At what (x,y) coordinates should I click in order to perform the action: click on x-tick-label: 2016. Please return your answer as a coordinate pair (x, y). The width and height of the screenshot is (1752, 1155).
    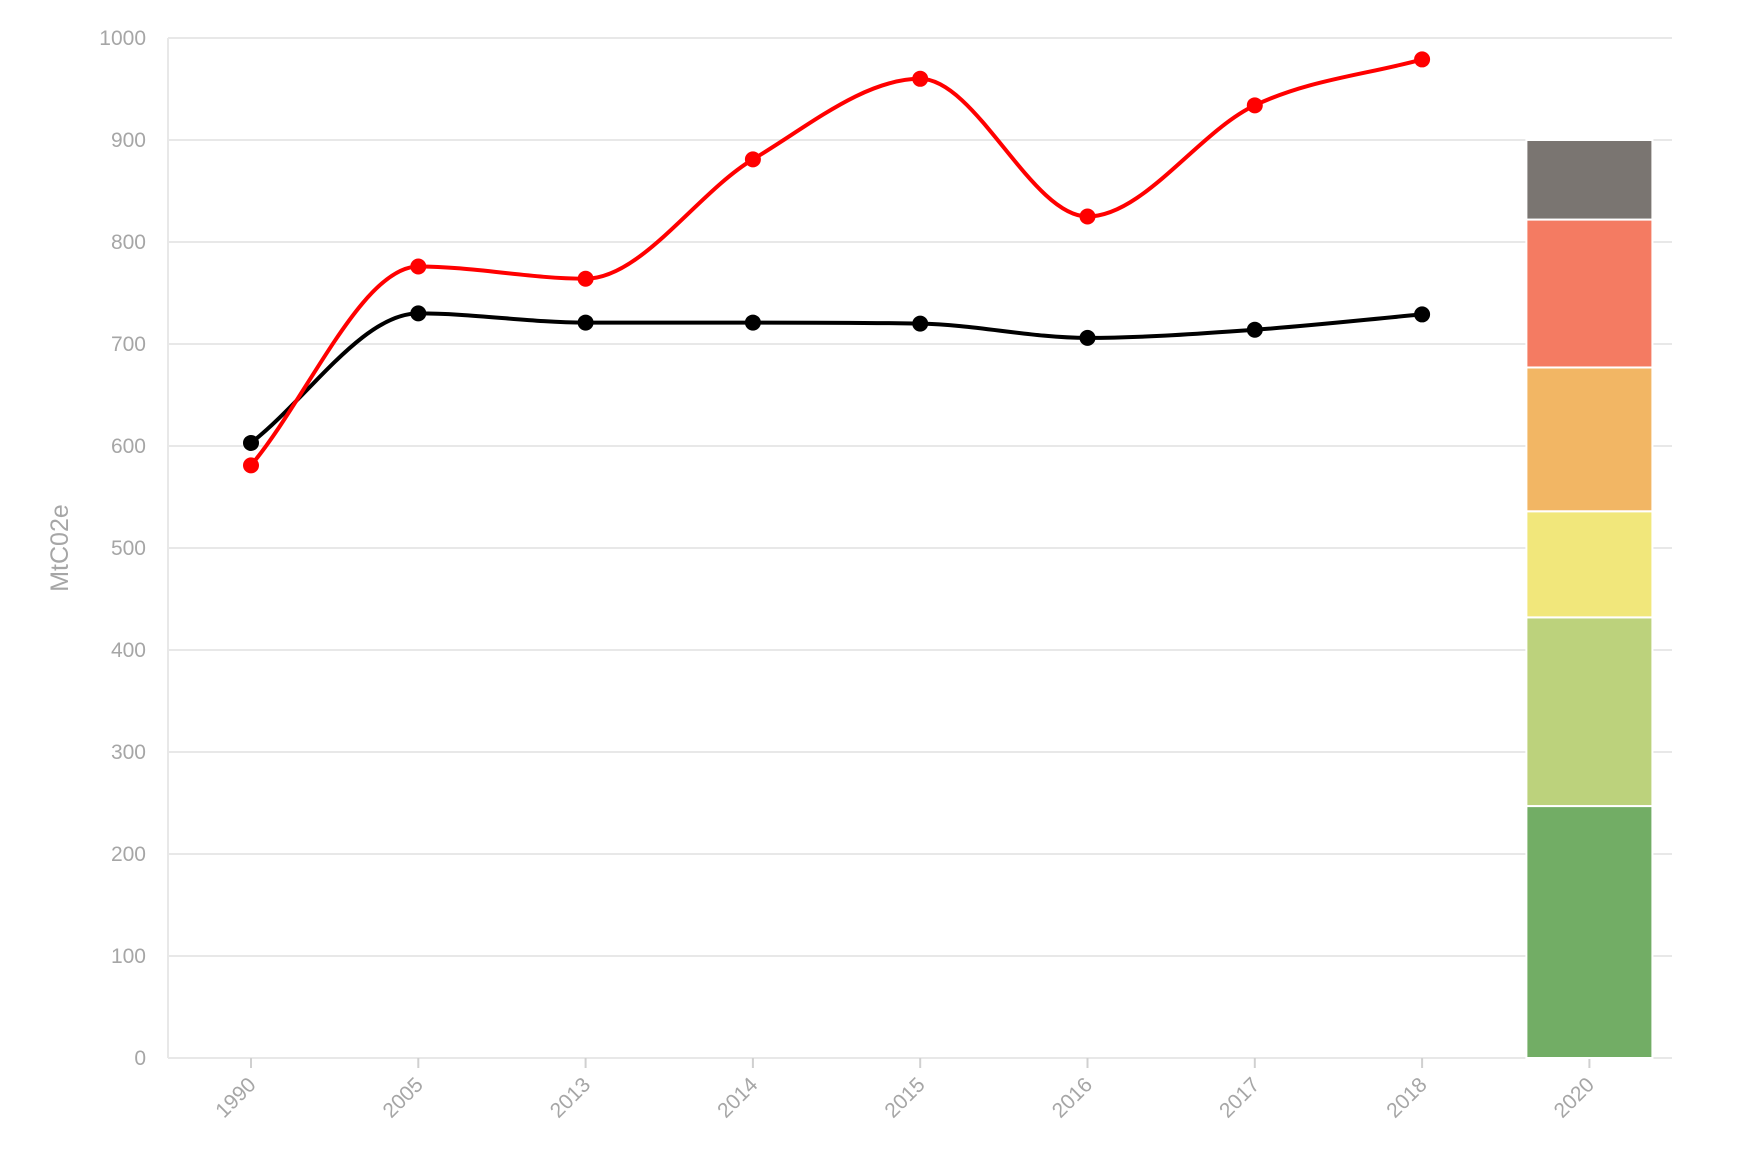
    Looking at the image, I should click on (1072, 1097).